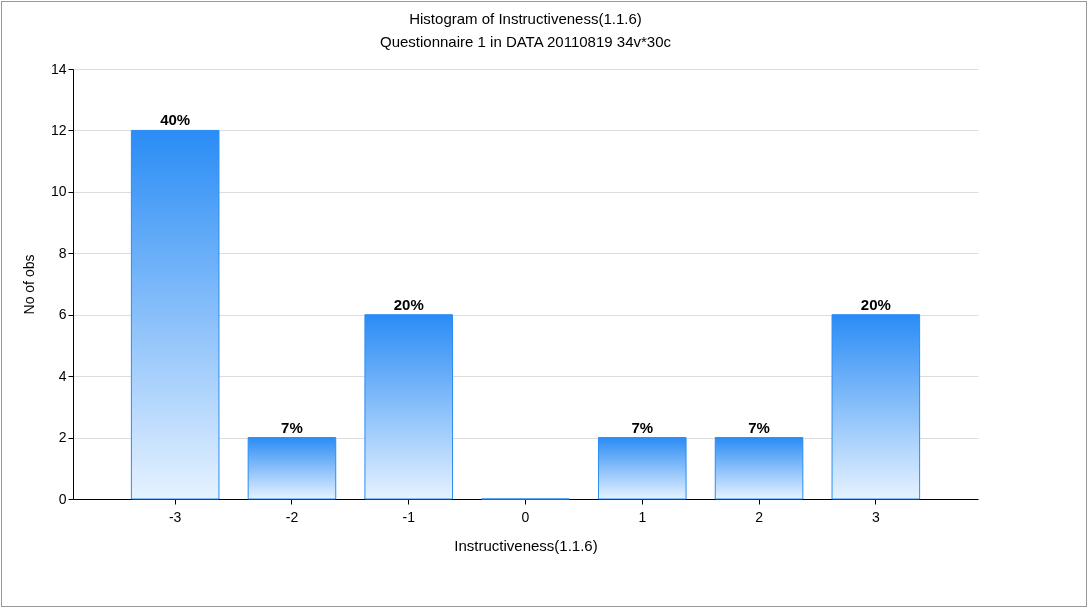  What do you see at coordinates (58, 191) in the screenshot?
I see `y-tick-label: 10` at bounding box center [58, 191].